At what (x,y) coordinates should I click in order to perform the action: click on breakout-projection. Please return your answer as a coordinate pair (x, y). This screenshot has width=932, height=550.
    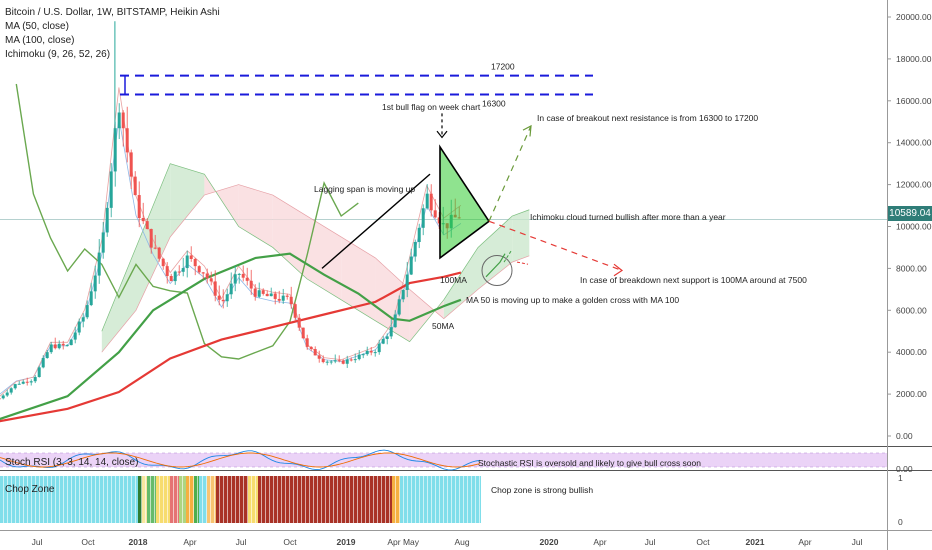
    Looking at the image, I should click on (510, 173).